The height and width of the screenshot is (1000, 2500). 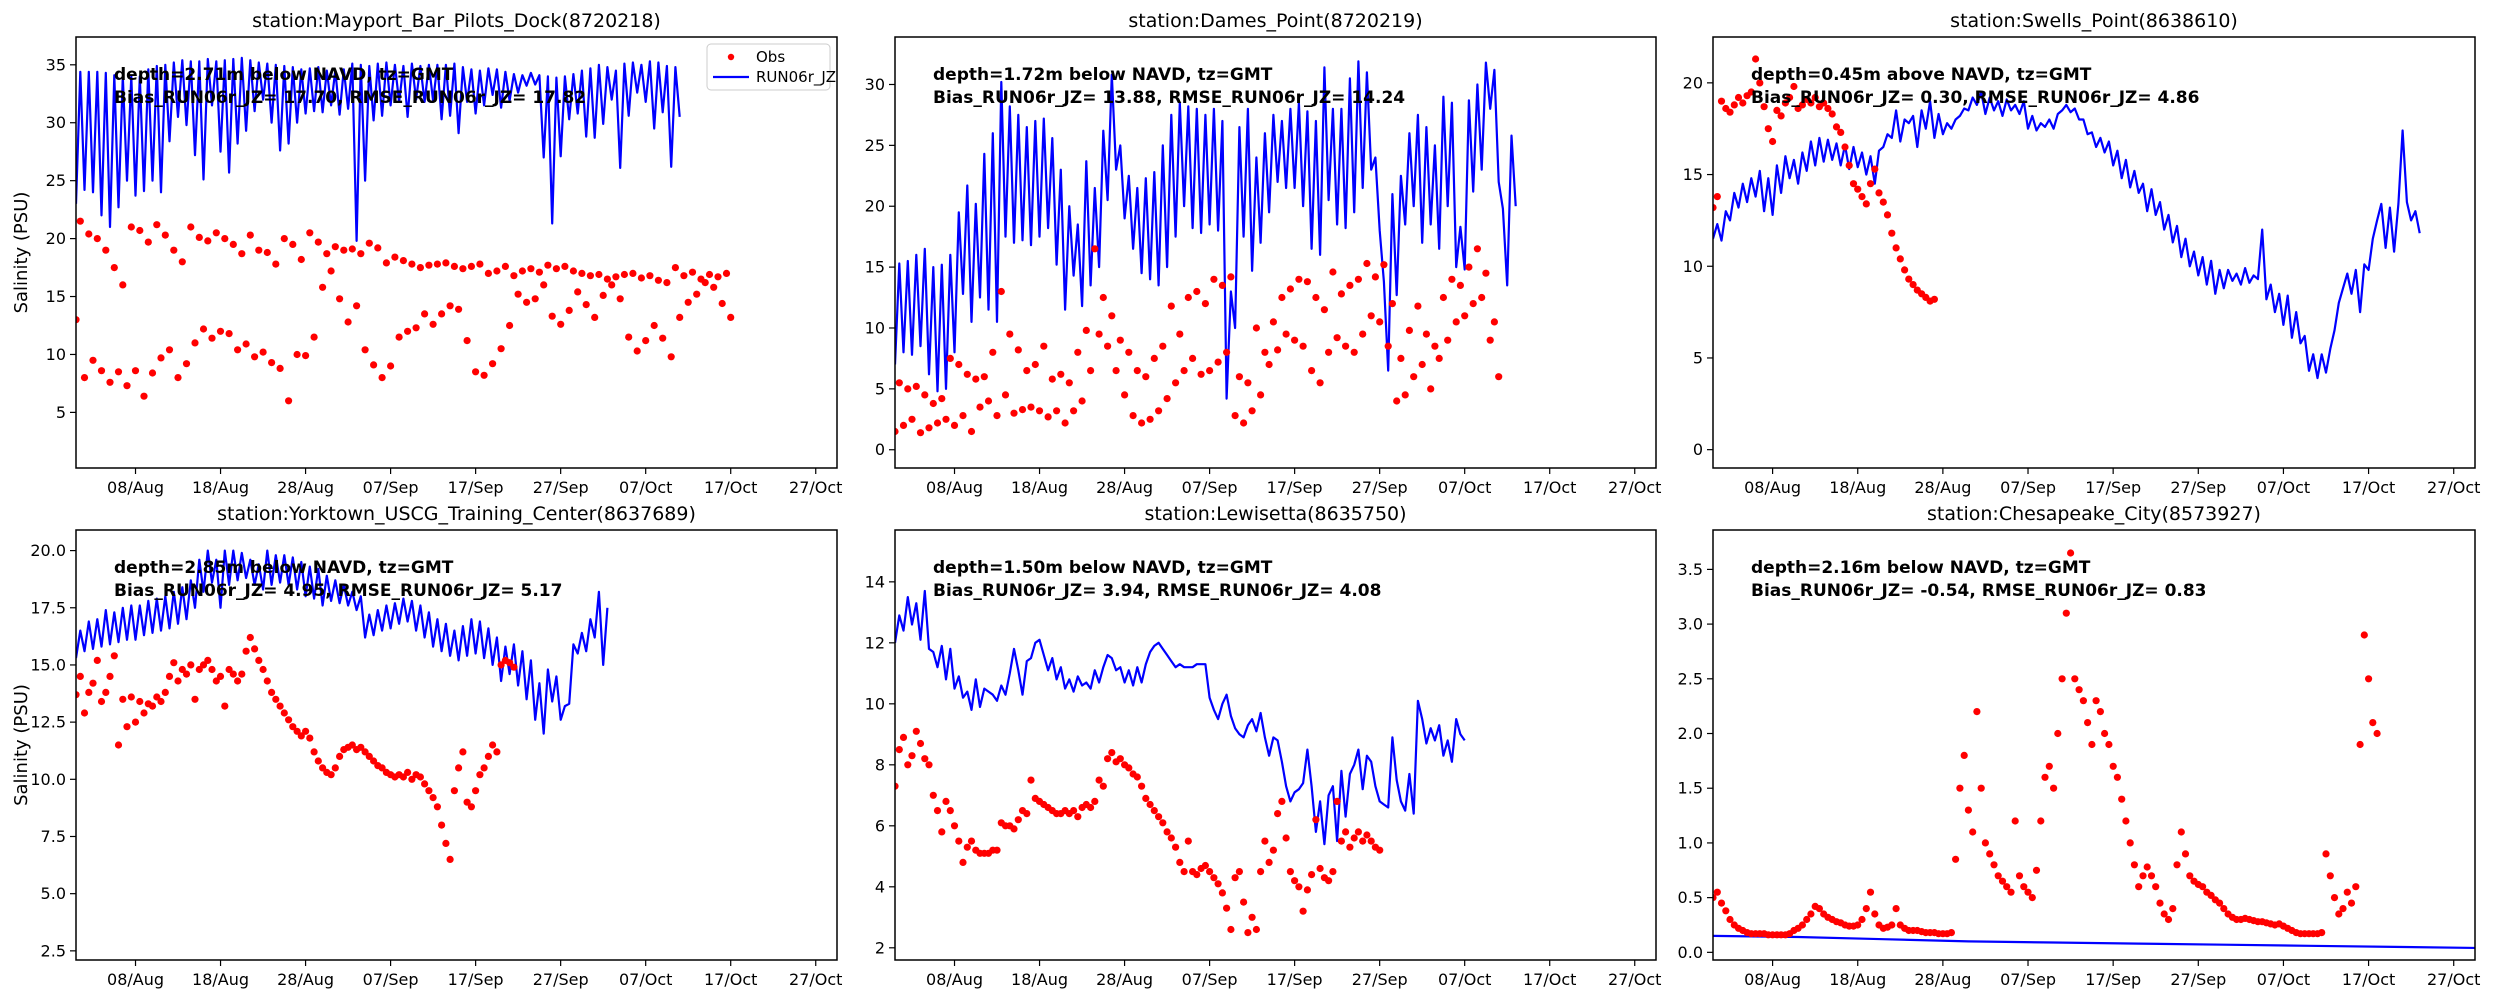 I want to click on y-tick-label: 10, so click(x=1693, y=266).